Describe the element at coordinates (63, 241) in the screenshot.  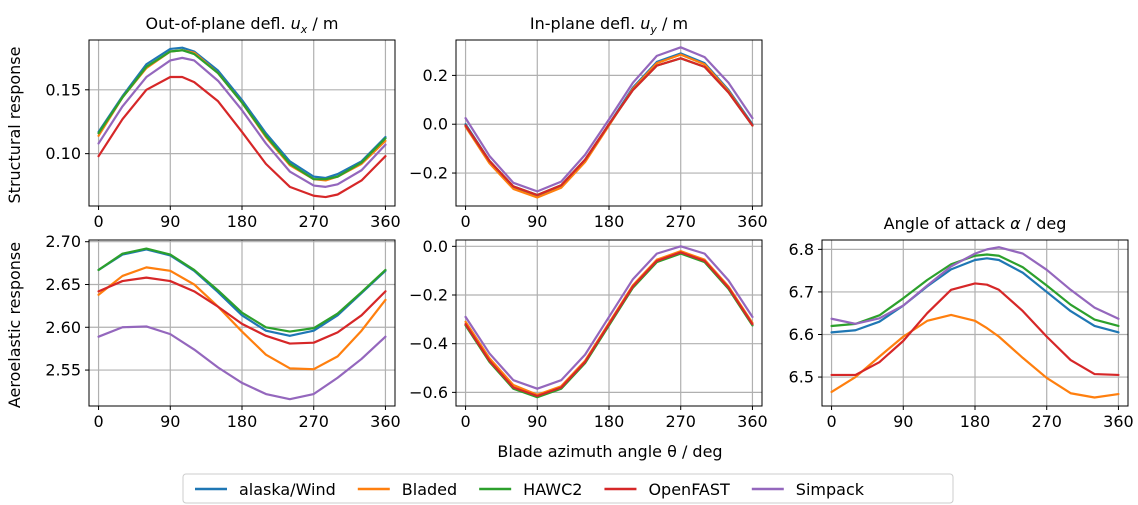
I see `y-tick-label: 2.70` at that location.